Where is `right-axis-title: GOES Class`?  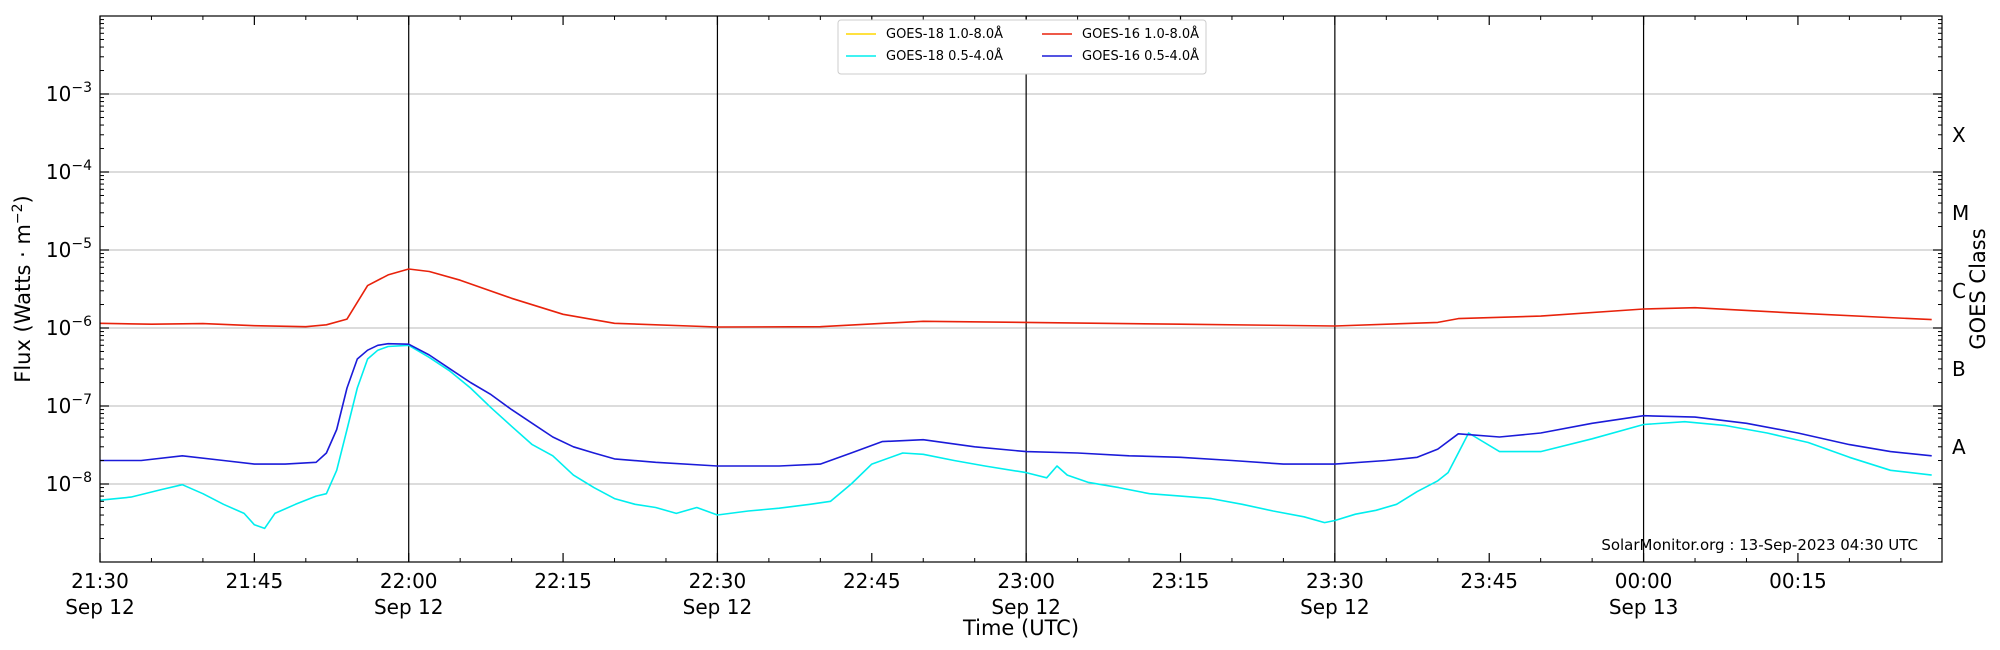 right-axis-title: GOES Class is located at coordinates (1978, 288).